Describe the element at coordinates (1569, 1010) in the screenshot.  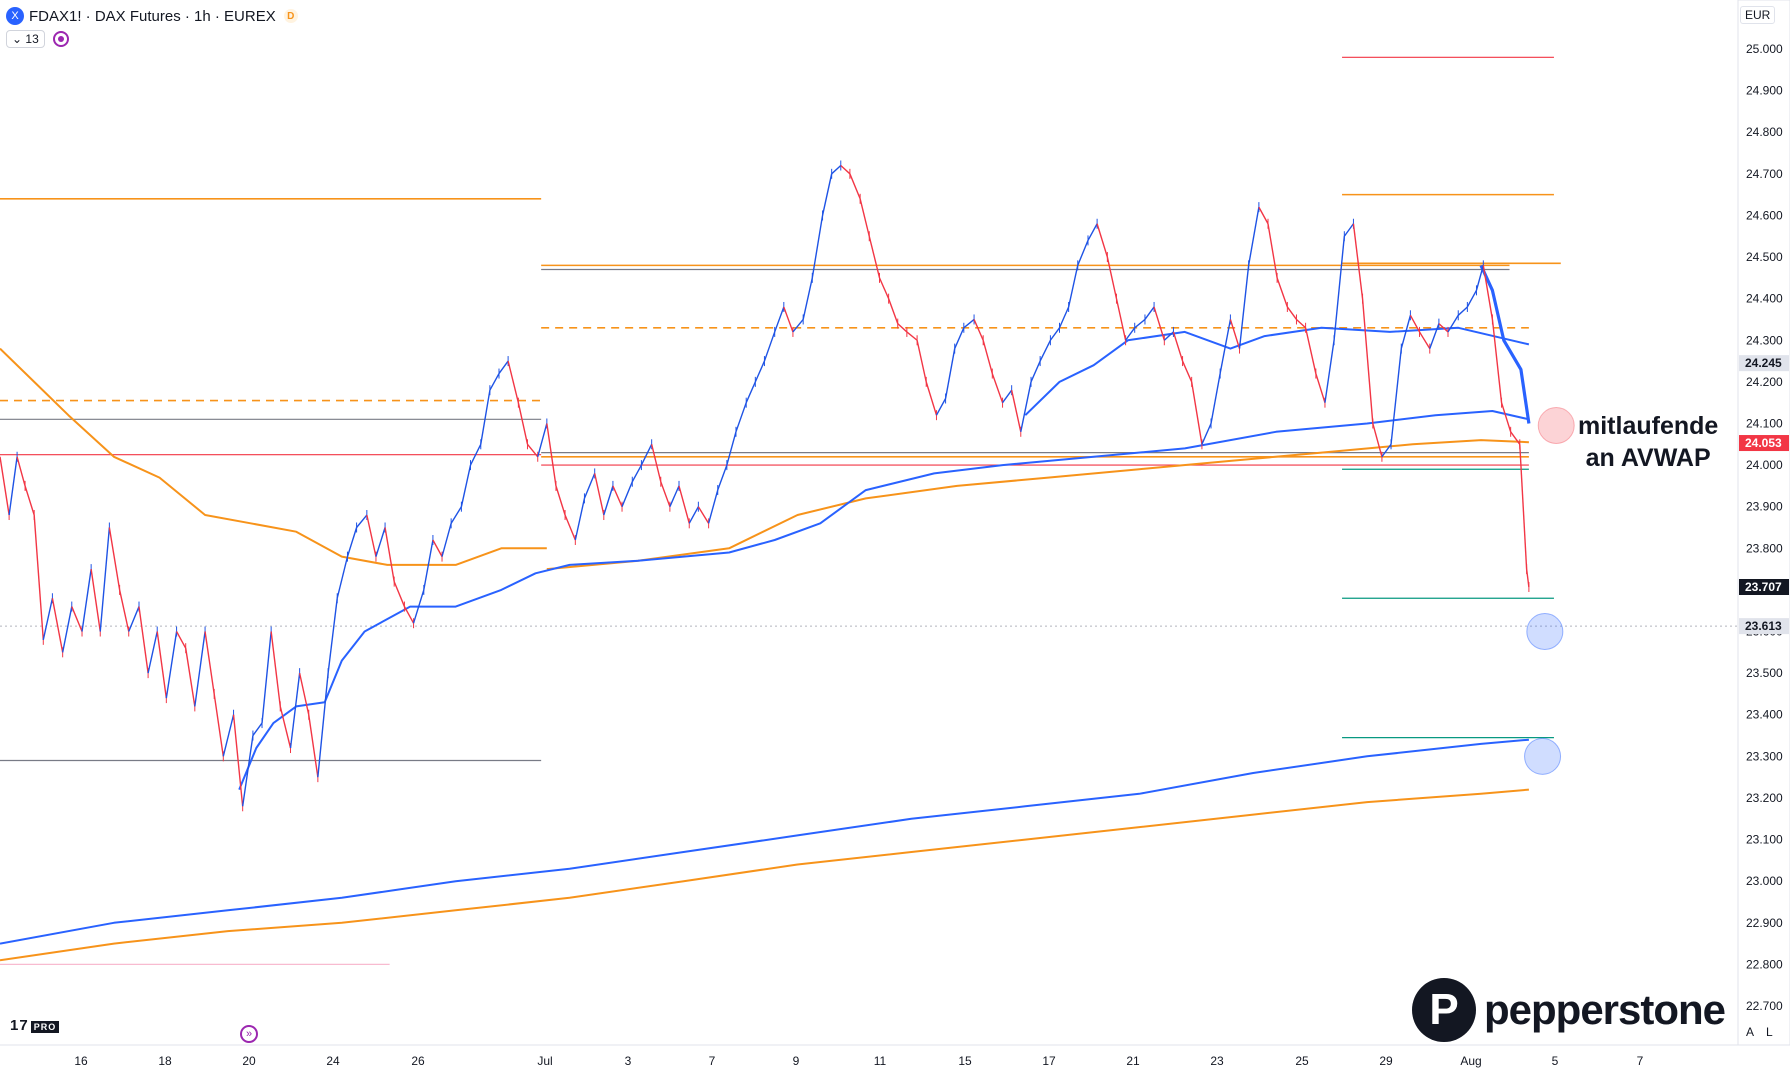
I see `pepperstone-logo: P pepperstone` at that location.